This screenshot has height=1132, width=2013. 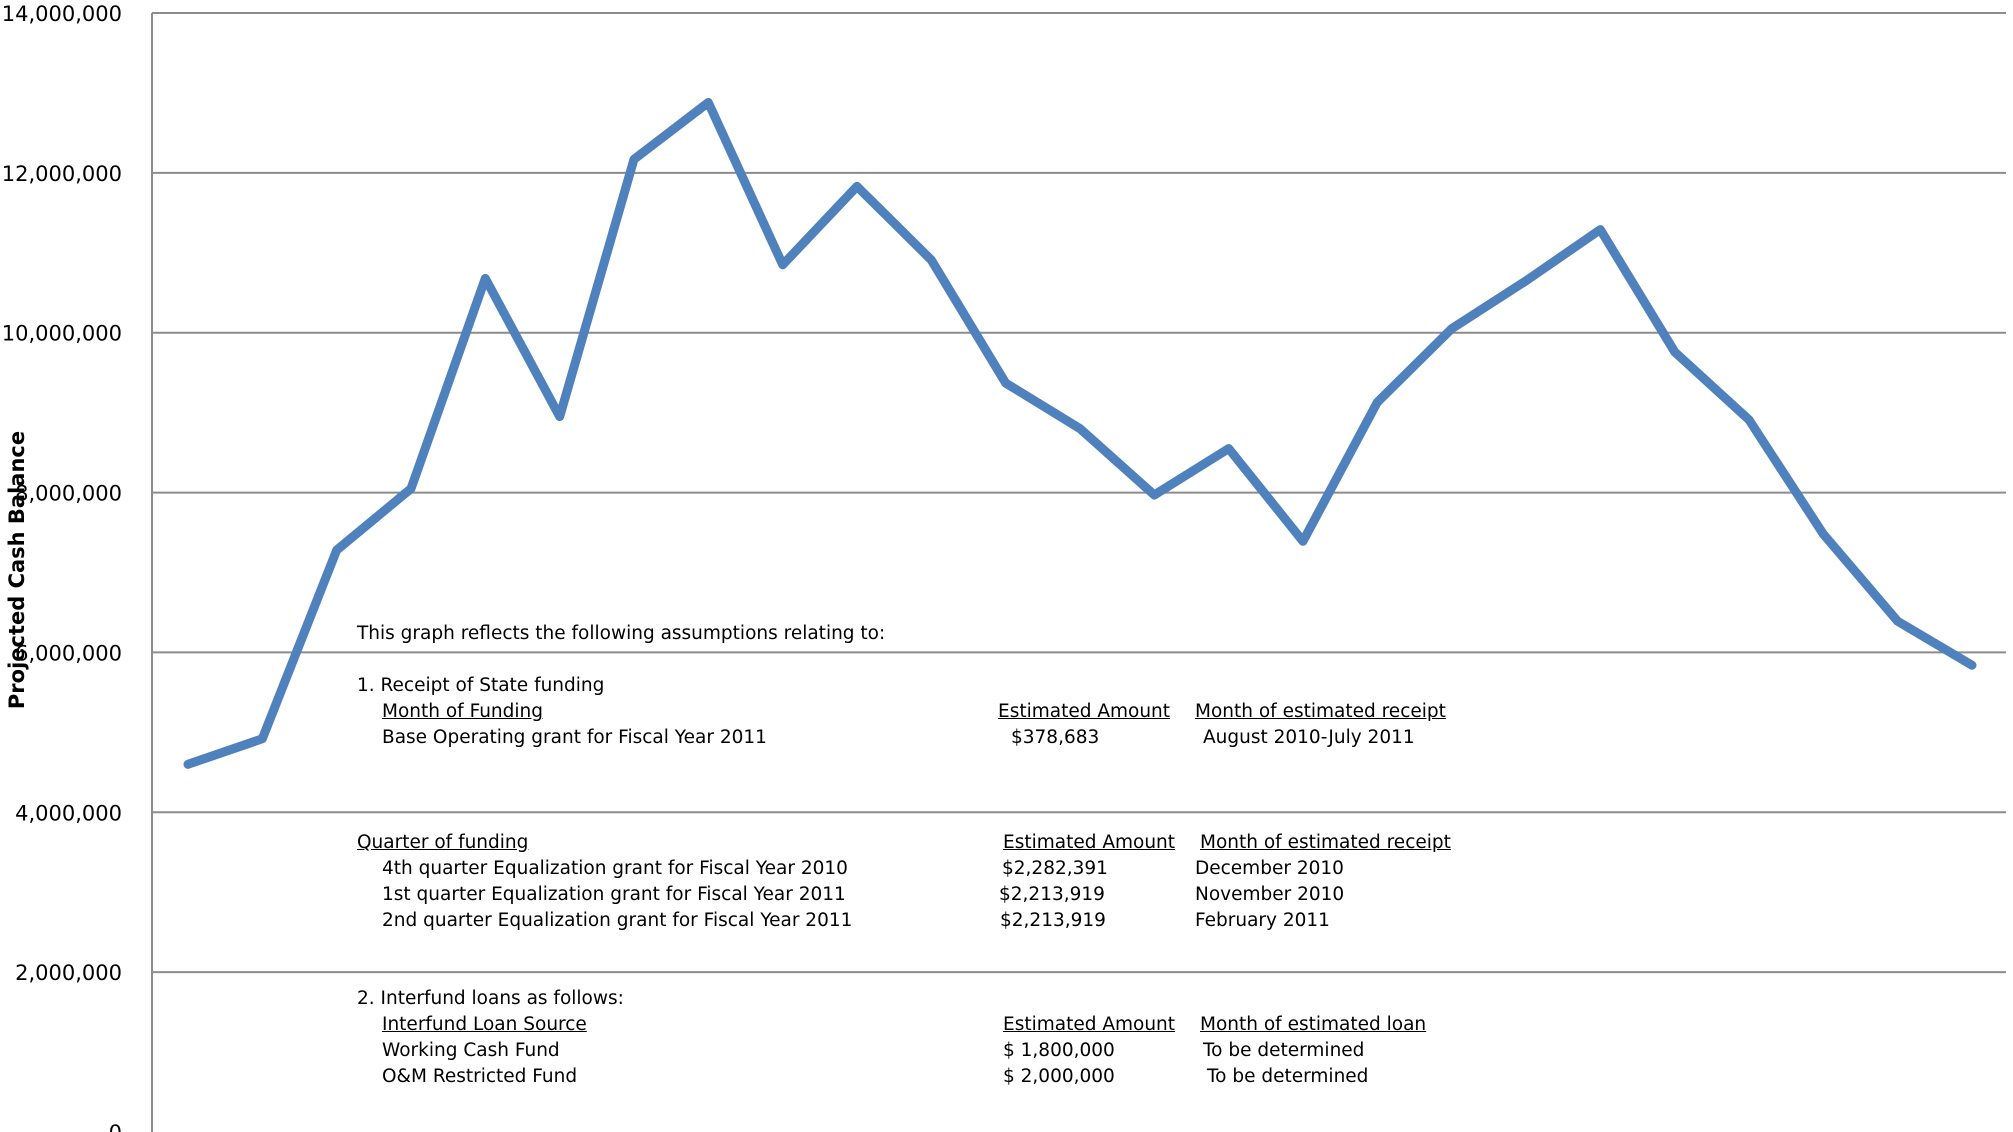 I want to click on section2-col1-header: Interfund Loan Source, so click(x=484, y=1024).